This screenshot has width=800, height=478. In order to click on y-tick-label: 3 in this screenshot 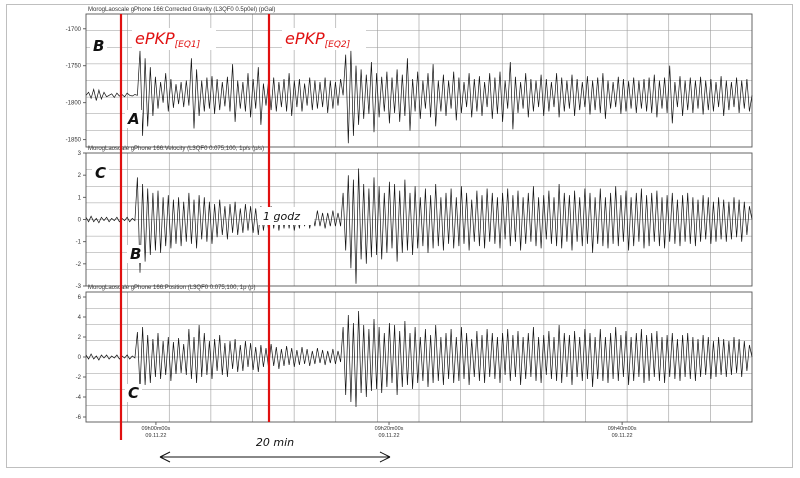, I will do `click(80, 154)`.